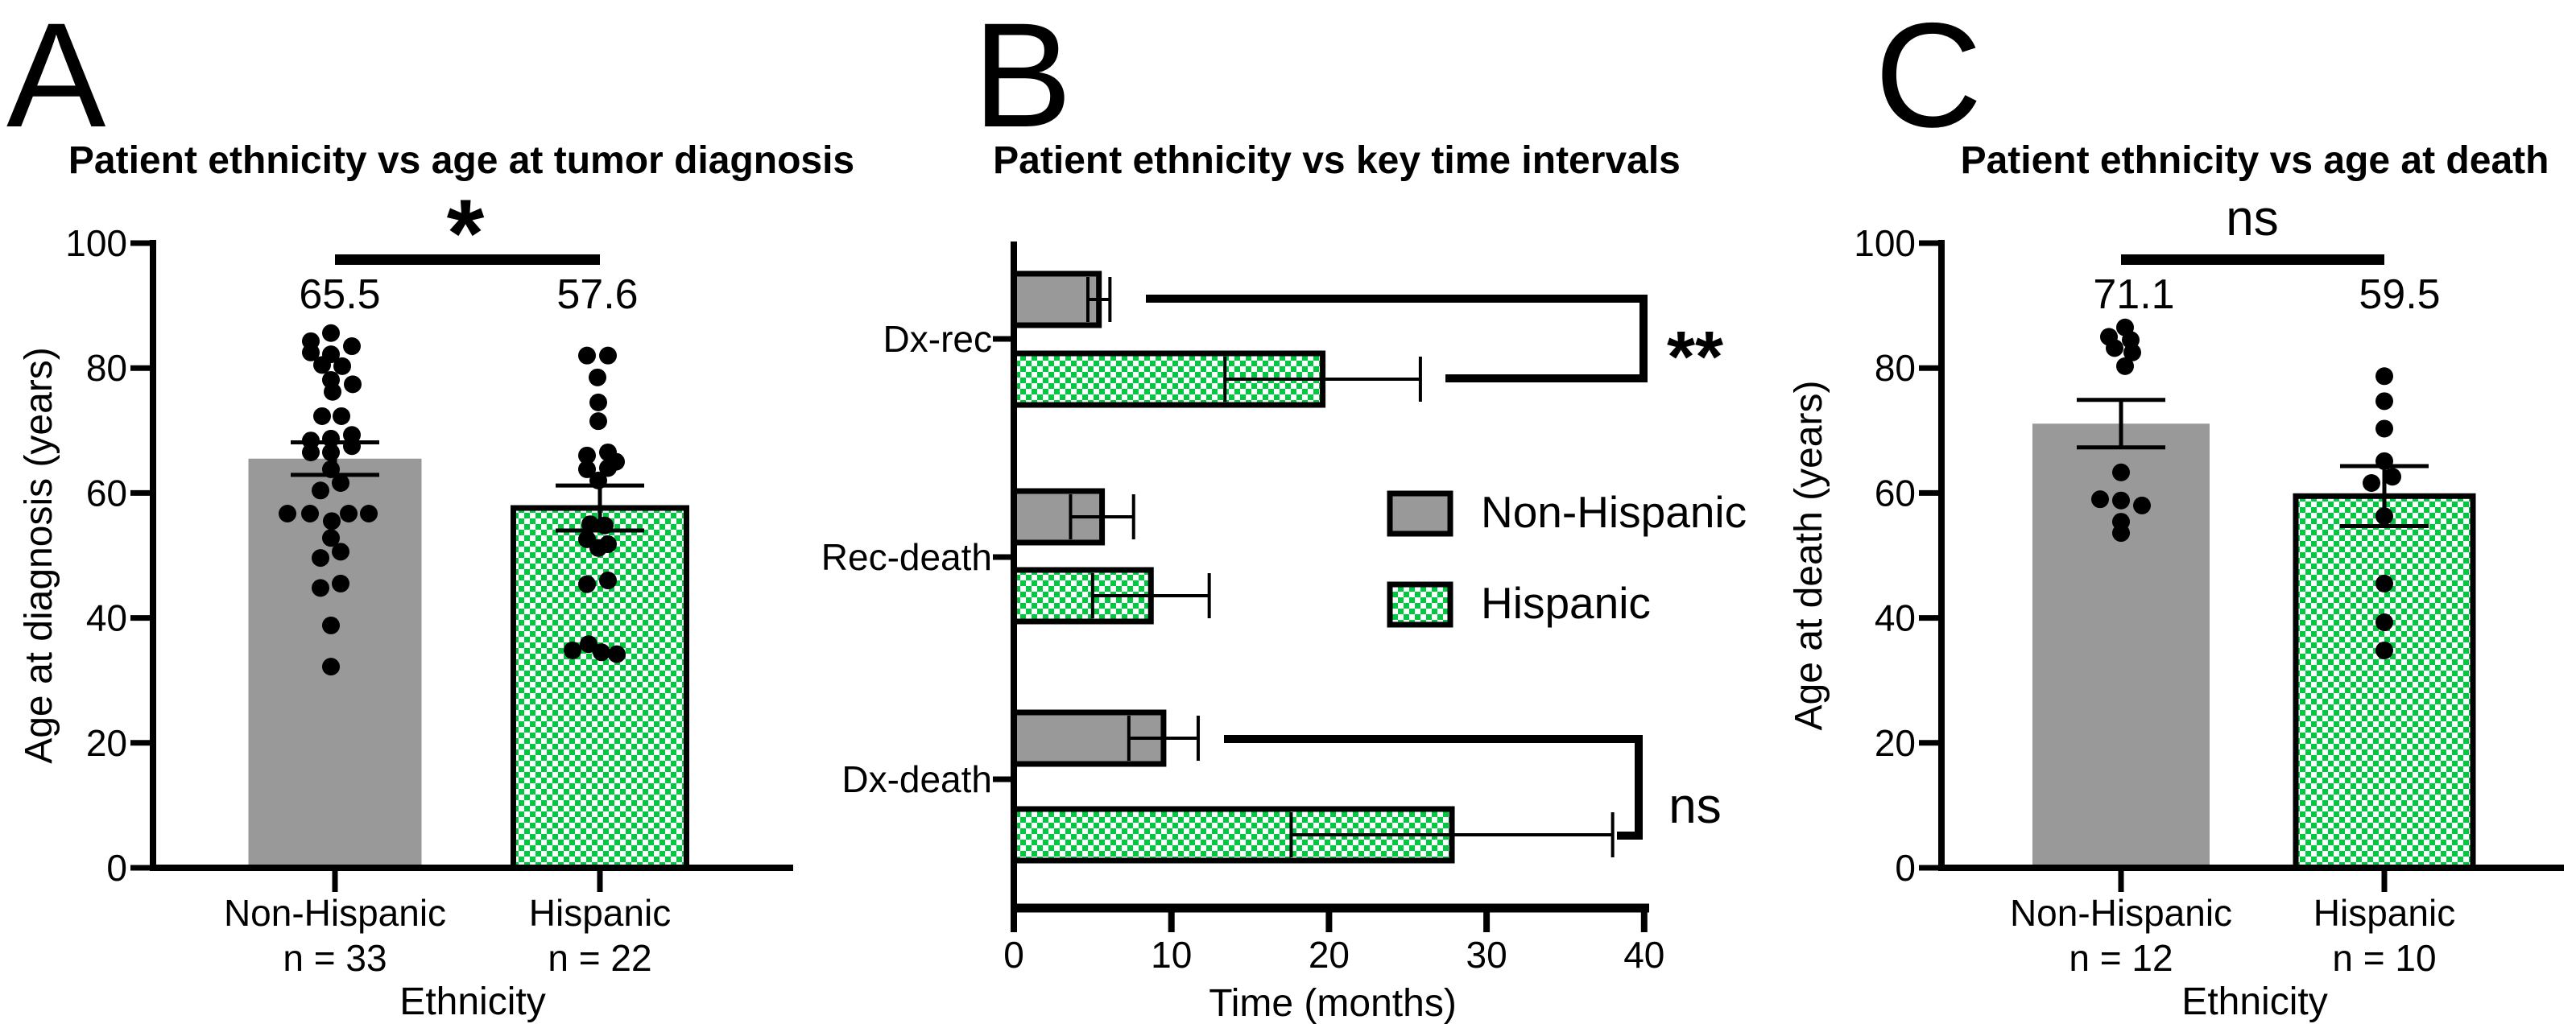  Describe the element at coordinates (1895, 618) in the screenshot. I see `panel-c-y-tick-label: 40` at that location.